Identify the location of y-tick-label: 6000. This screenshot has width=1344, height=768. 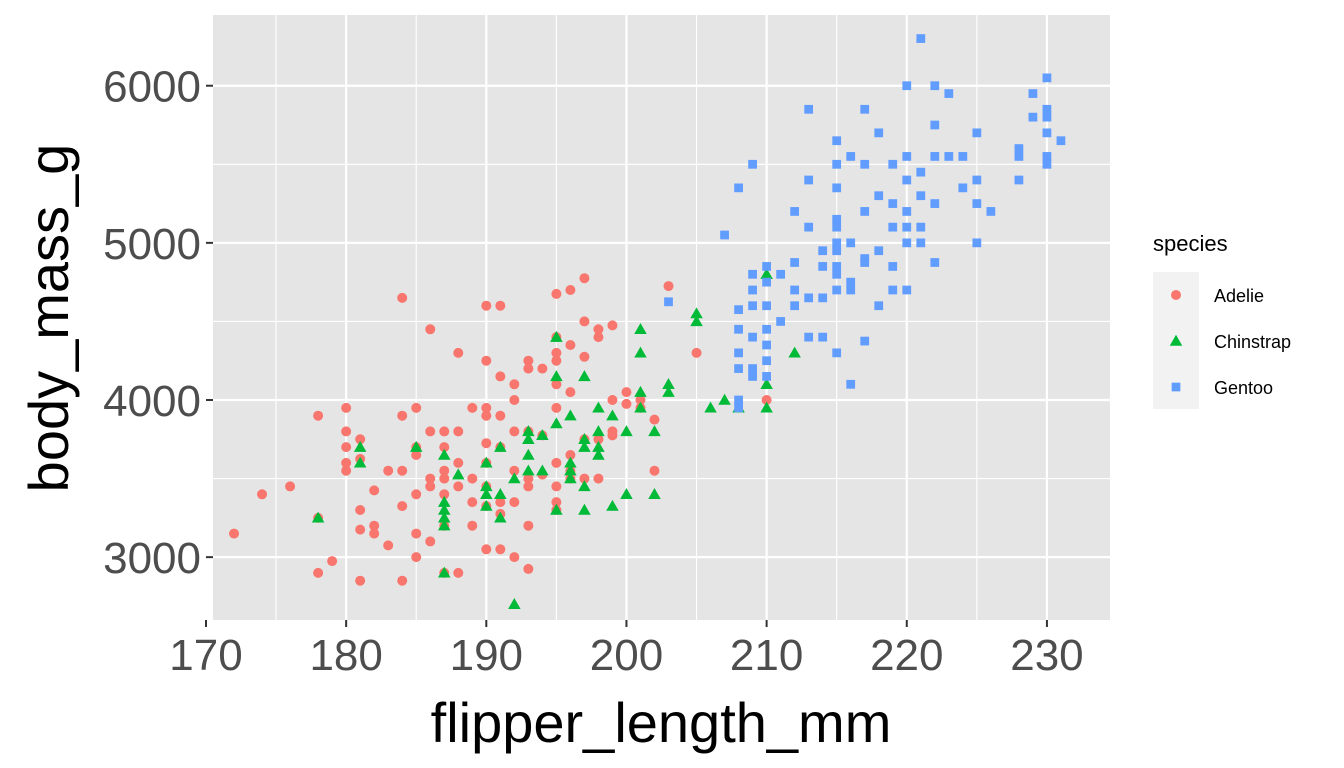
(152, 87).